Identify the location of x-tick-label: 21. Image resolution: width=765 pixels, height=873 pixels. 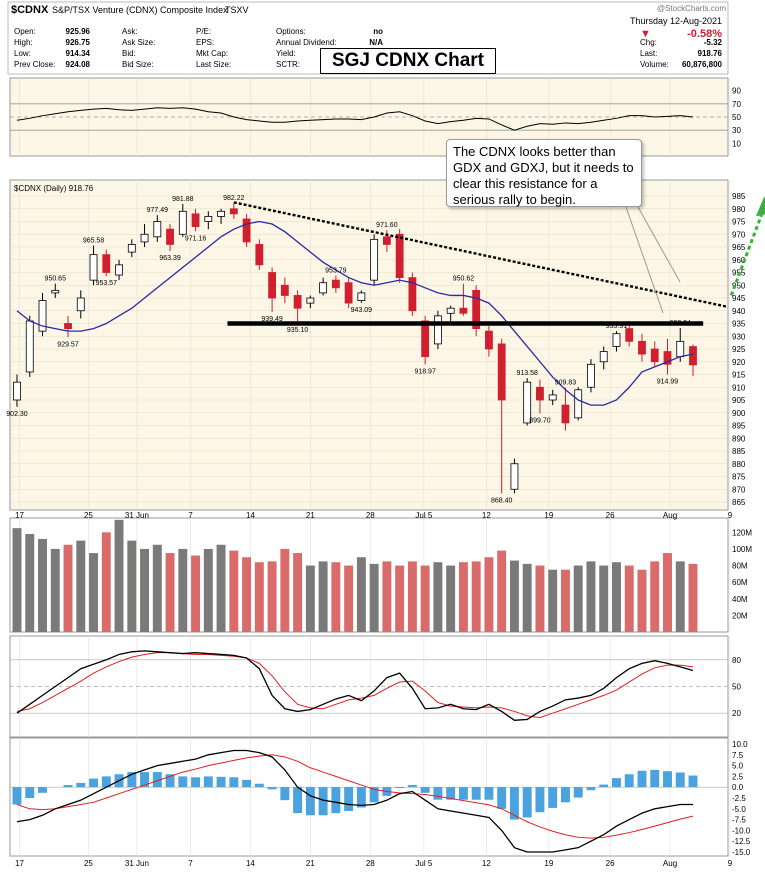
(310, 515).